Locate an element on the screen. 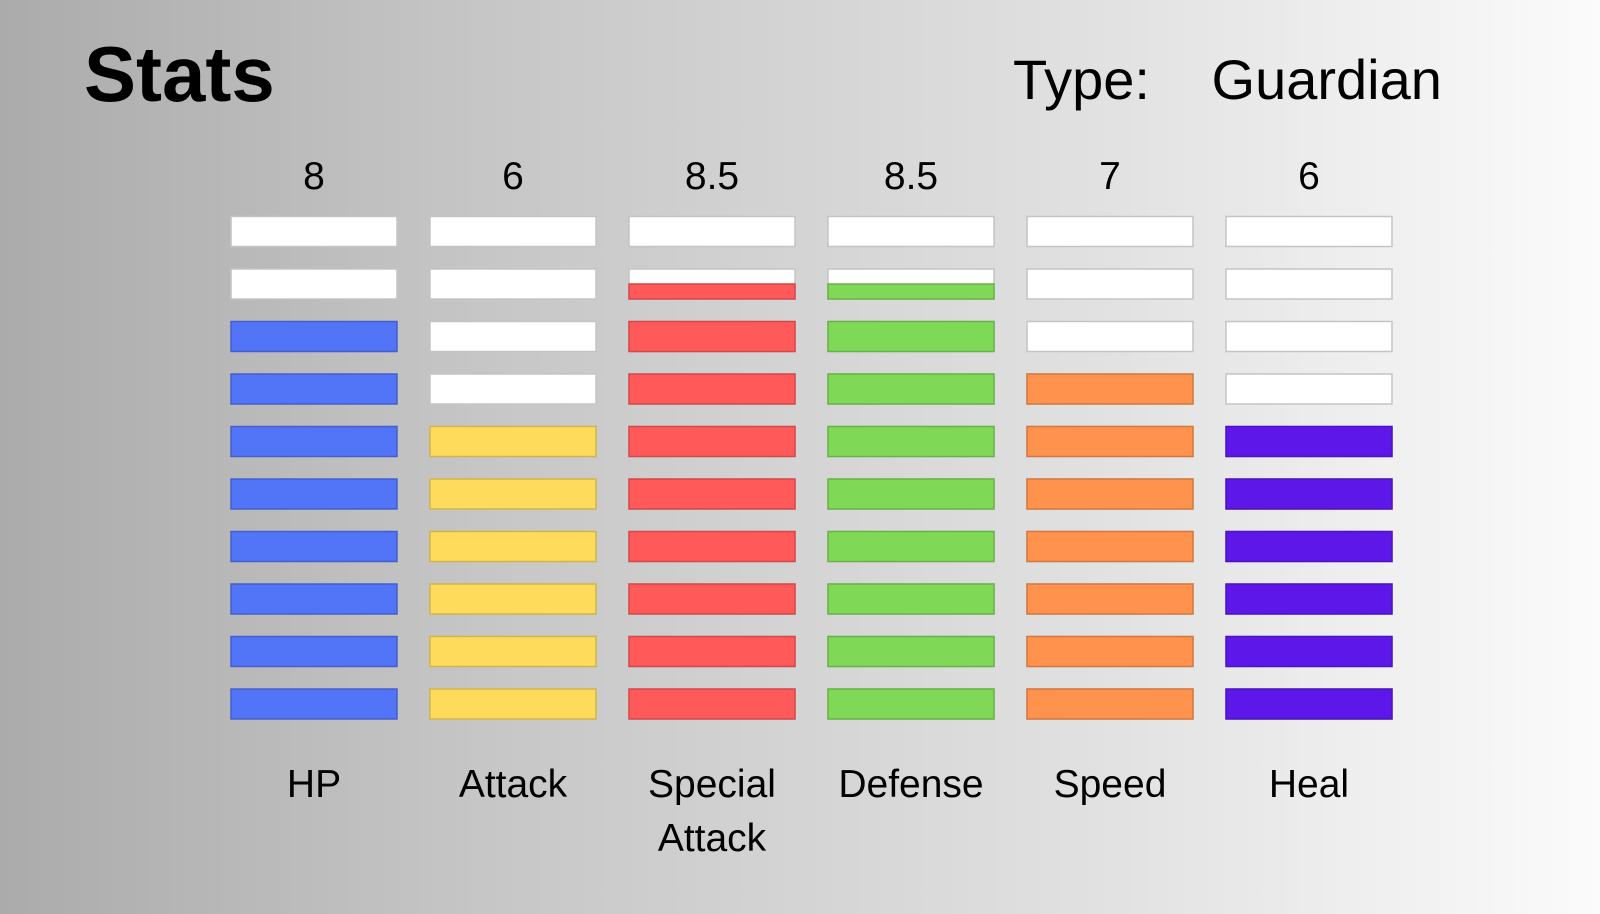 This screenshot has width=1600, height=914. stat-column: 6 Attack is located at coordinates (513, 480).